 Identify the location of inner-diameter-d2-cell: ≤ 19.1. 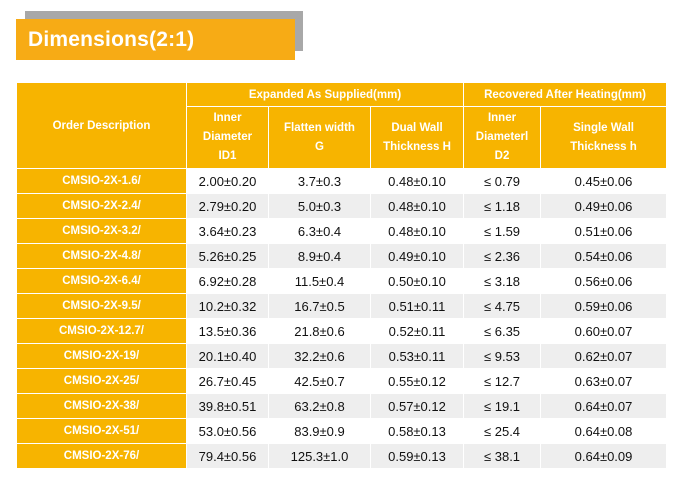
(502, 406).